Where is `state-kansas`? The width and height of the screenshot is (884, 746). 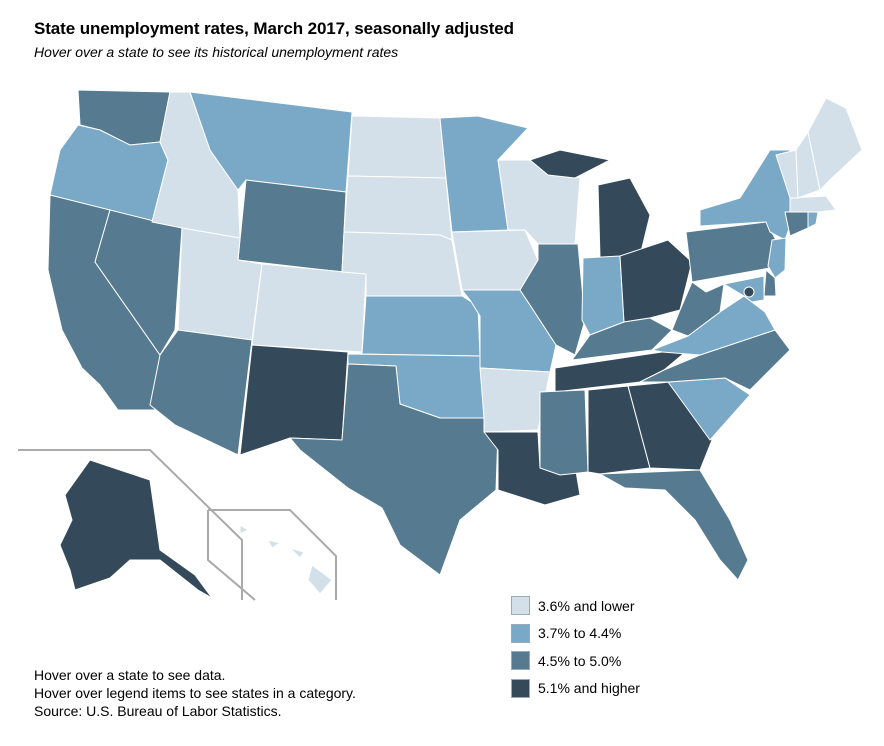
state-kansas is located at coordinates (421, 326).